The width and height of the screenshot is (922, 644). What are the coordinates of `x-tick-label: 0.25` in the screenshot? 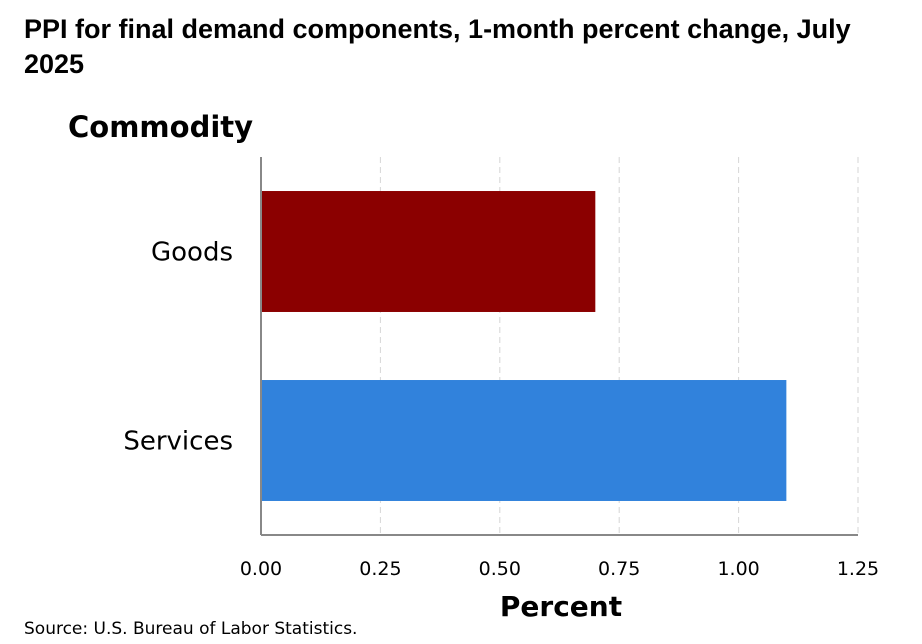 It's located at (380, 569).